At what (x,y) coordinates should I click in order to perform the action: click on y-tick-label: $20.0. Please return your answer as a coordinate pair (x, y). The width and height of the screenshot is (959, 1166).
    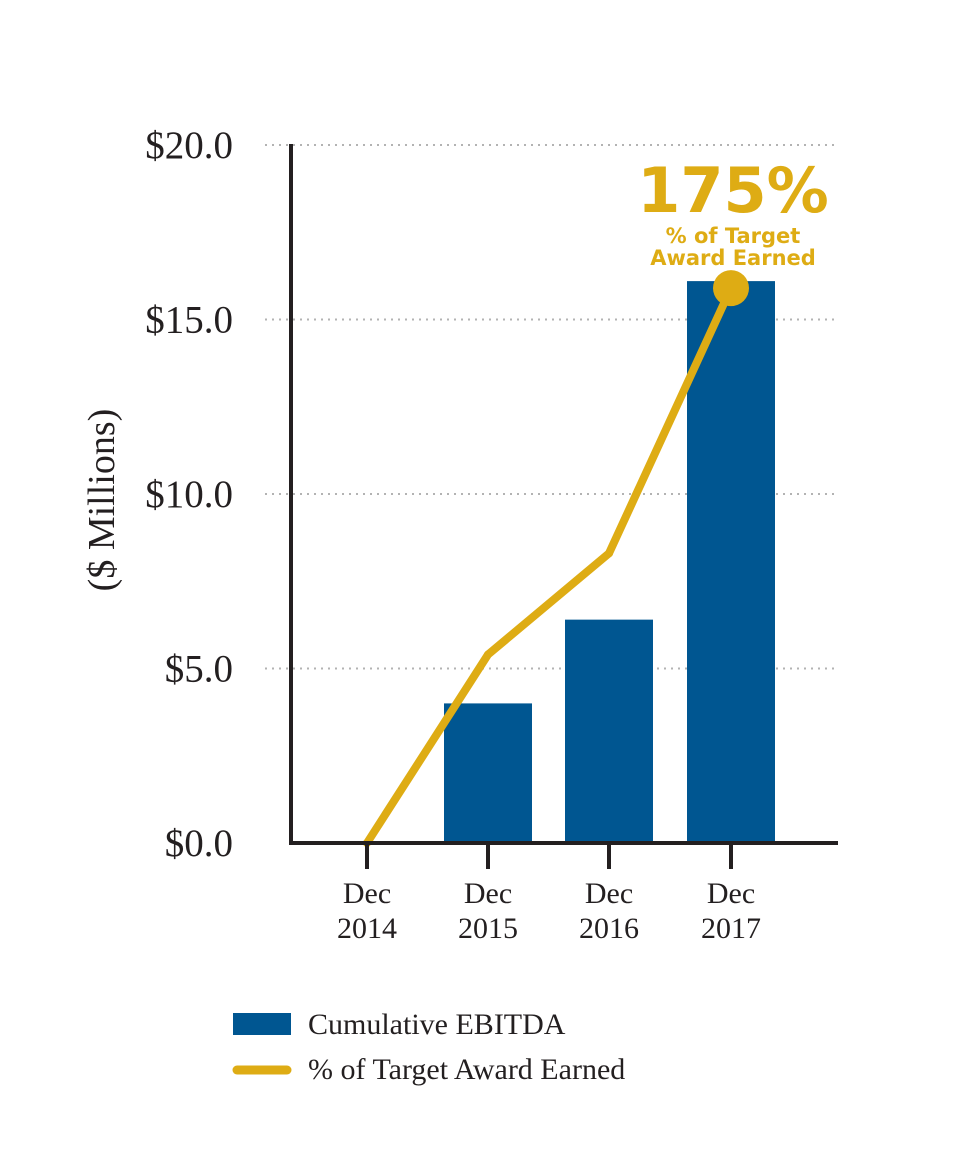
    Looking at the image, I should click on (189, 145).